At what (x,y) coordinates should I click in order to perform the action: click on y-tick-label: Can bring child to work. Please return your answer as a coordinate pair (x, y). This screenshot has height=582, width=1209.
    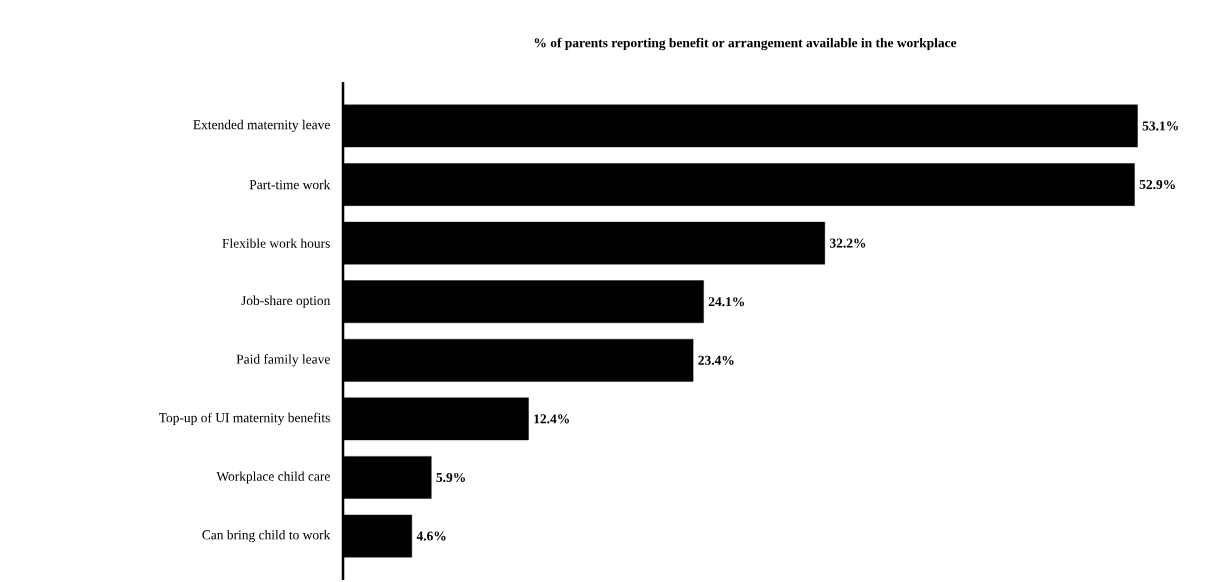
    Looking at the image, I should click on (266, 536).